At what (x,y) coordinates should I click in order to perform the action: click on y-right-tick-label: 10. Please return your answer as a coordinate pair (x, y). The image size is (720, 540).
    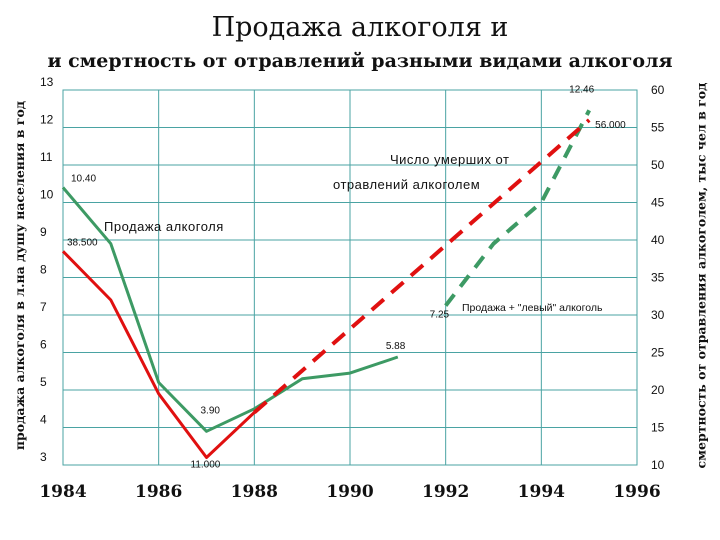
    Looking at the image, I should click on (658, 465).